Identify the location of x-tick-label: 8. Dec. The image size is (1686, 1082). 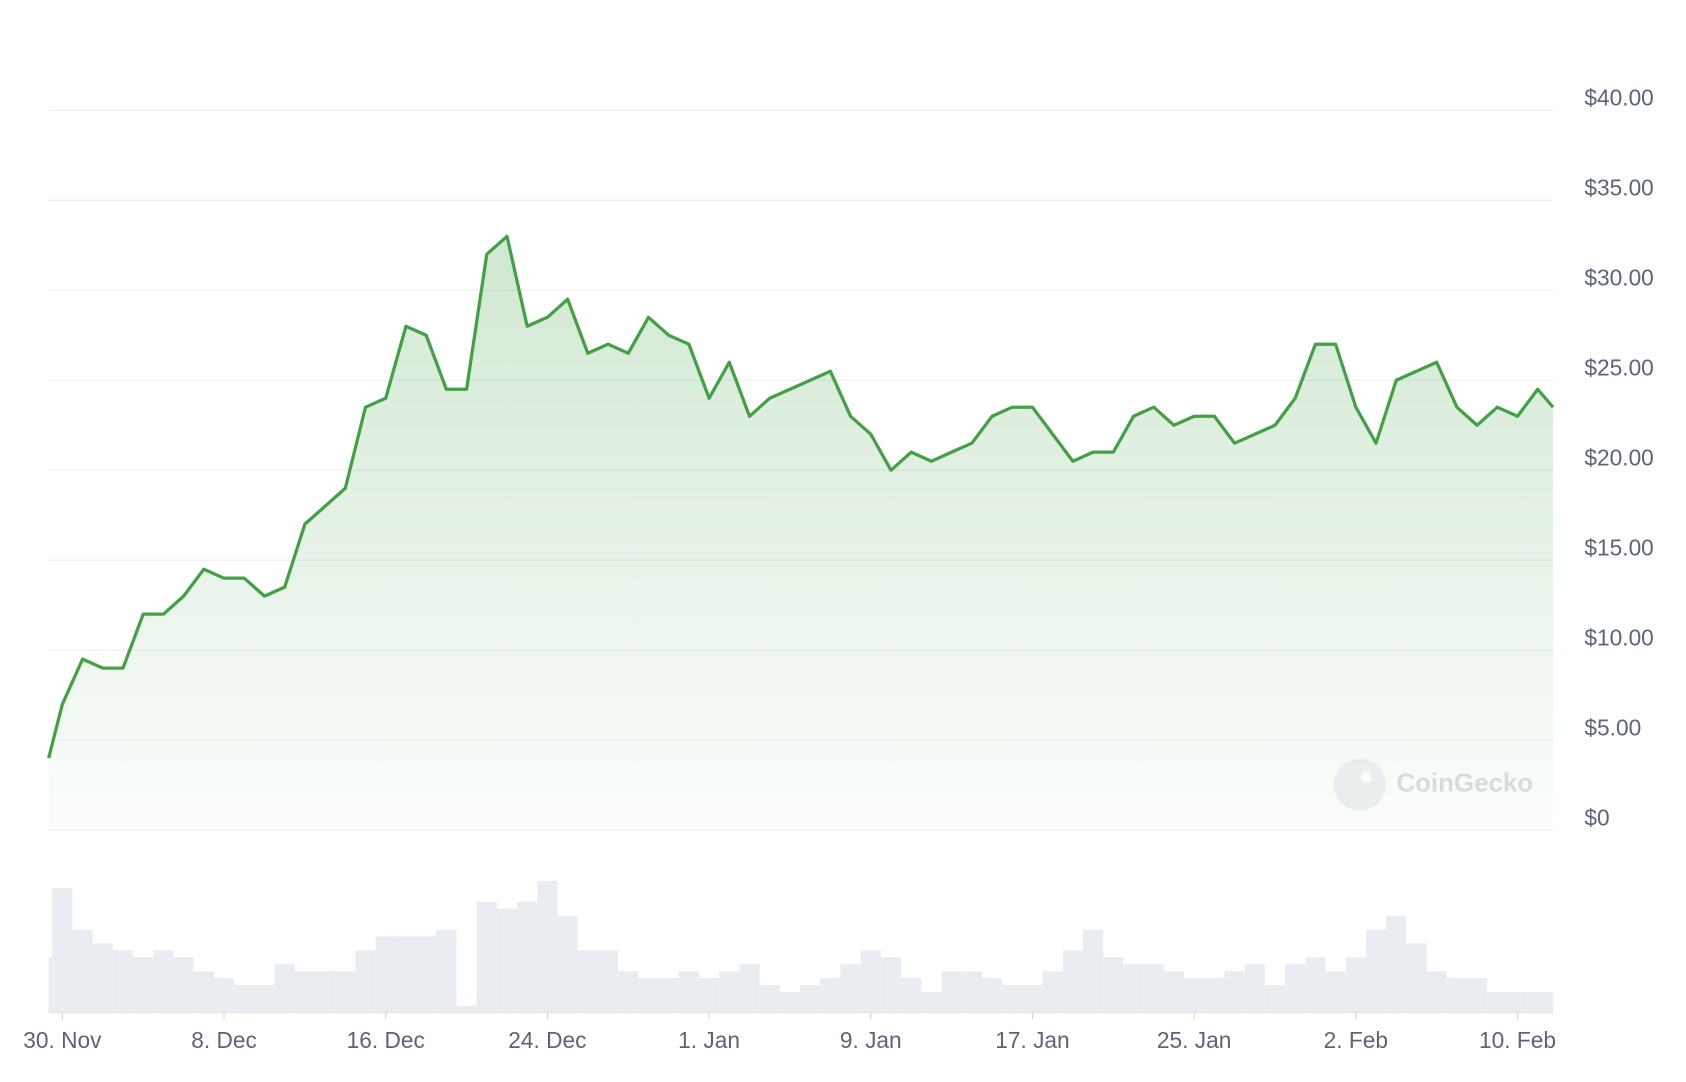
(224, 1040).